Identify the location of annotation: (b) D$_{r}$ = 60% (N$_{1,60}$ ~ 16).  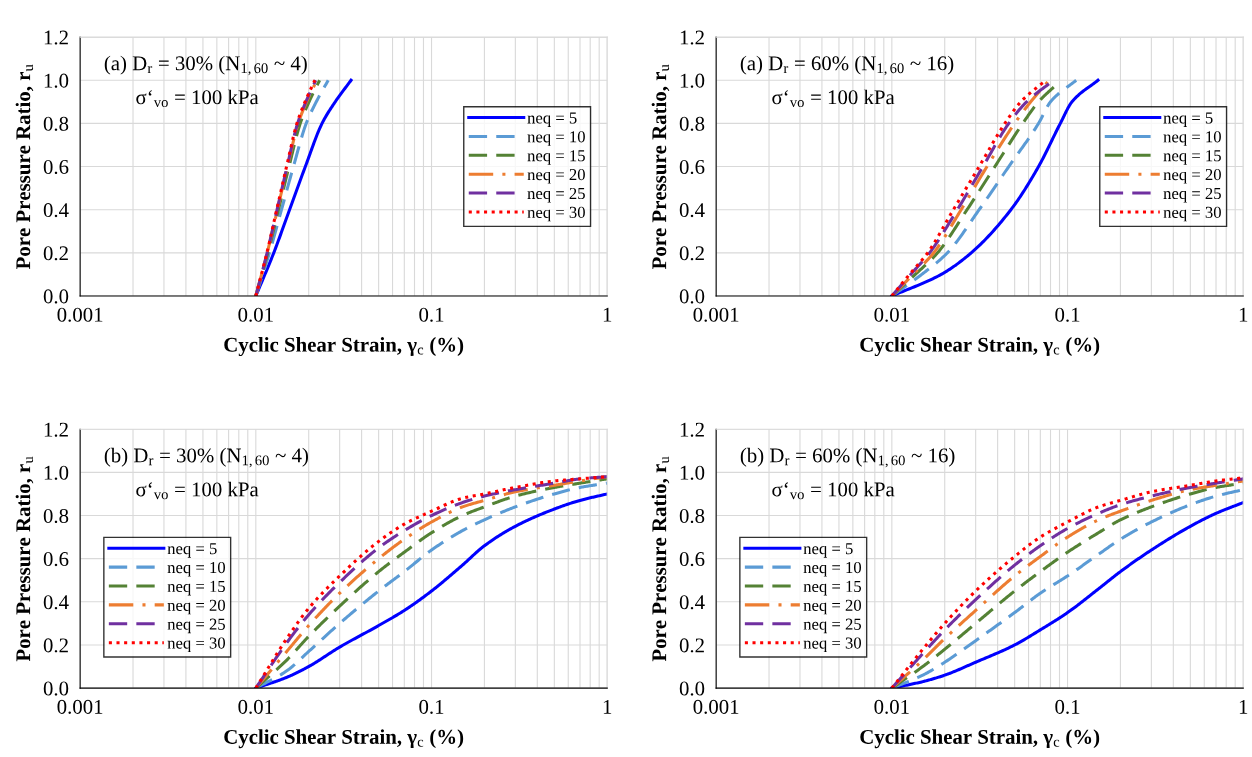
(847, 457).